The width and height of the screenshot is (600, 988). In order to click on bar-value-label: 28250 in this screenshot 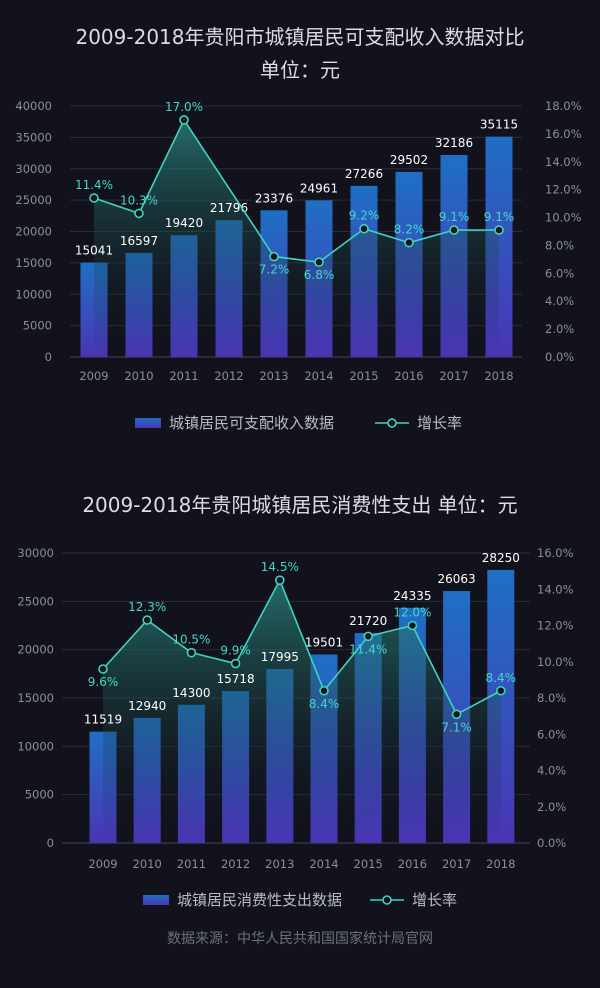, I will do `click(501, 558)`.